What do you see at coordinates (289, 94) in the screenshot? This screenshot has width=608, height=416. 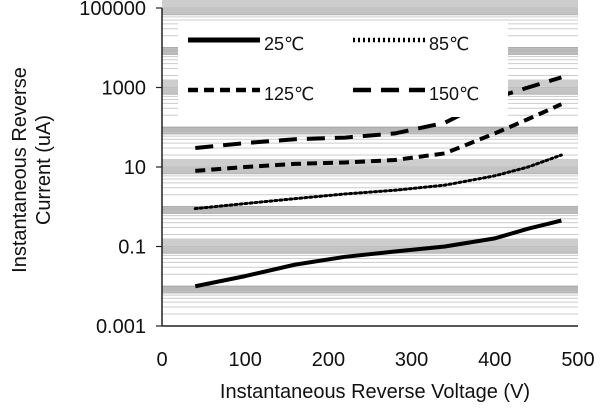 I see `legend-label-2: 125℃` at bounding box center [289, 94].